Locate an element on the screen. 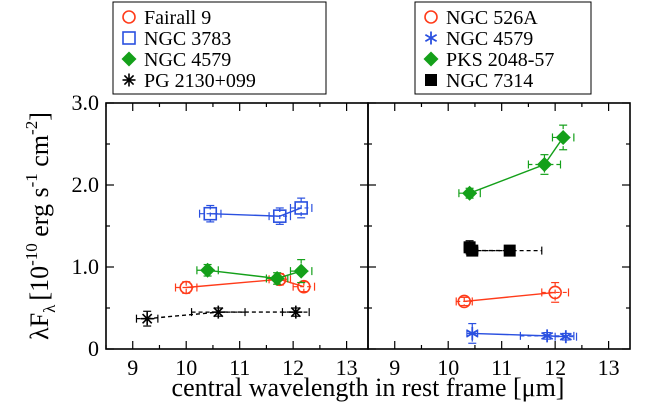  x-tick-label: 10 is located at coordinates (448, 367).